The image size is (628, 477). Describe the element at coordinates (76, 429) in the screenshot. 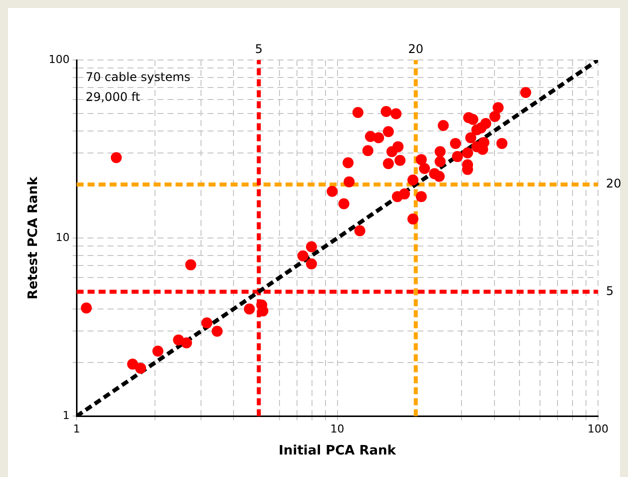

I see `x-tick-label: 1` at that location.